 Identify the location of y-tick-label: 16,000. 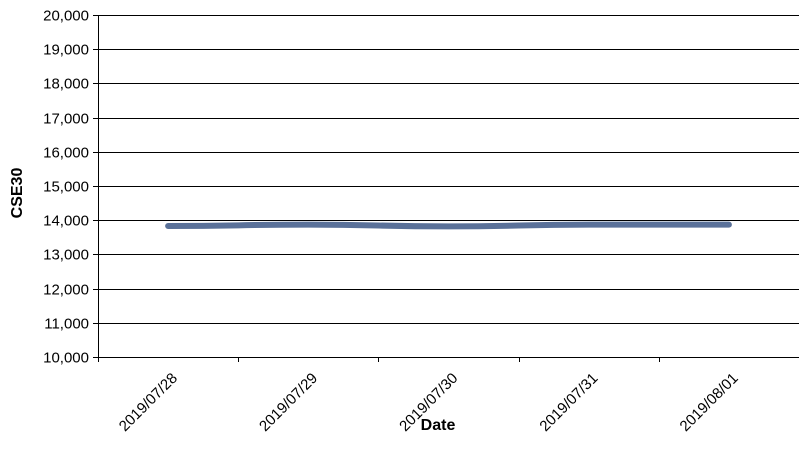
(66, 153).